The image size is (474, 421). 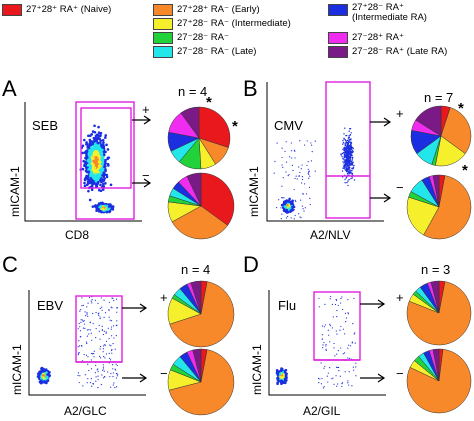 What do you see at coordinates (191, 38) in the screenshot?
I see `legend-item-dn-ra-neg: 27⁻28⁻ RA⁻` at bounding box center [191, 38].